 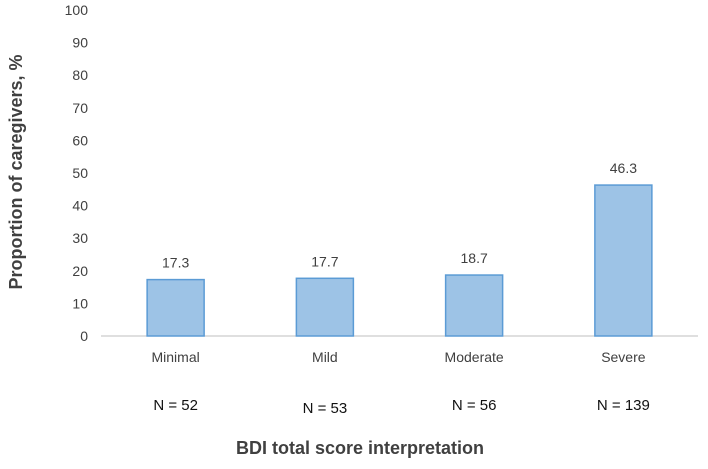 I want to click on y-tick-label: 80, so click(x=80, y=75).